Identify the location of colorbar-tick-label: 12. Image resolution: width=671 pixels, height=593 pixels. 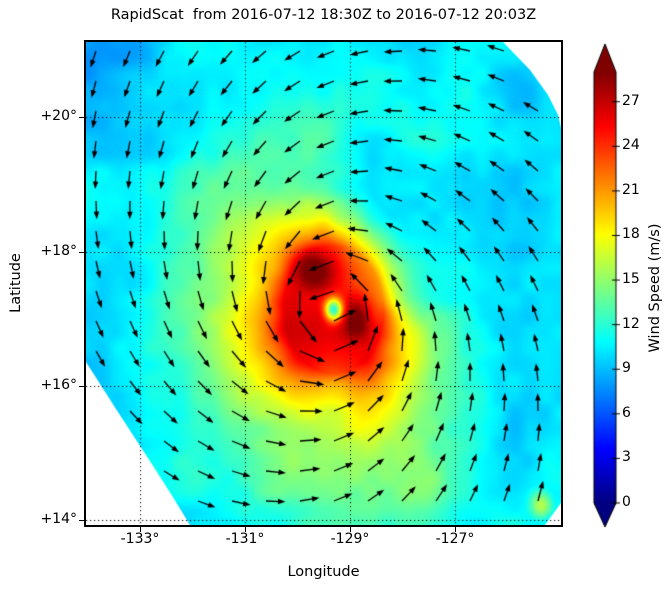
(631, 323).